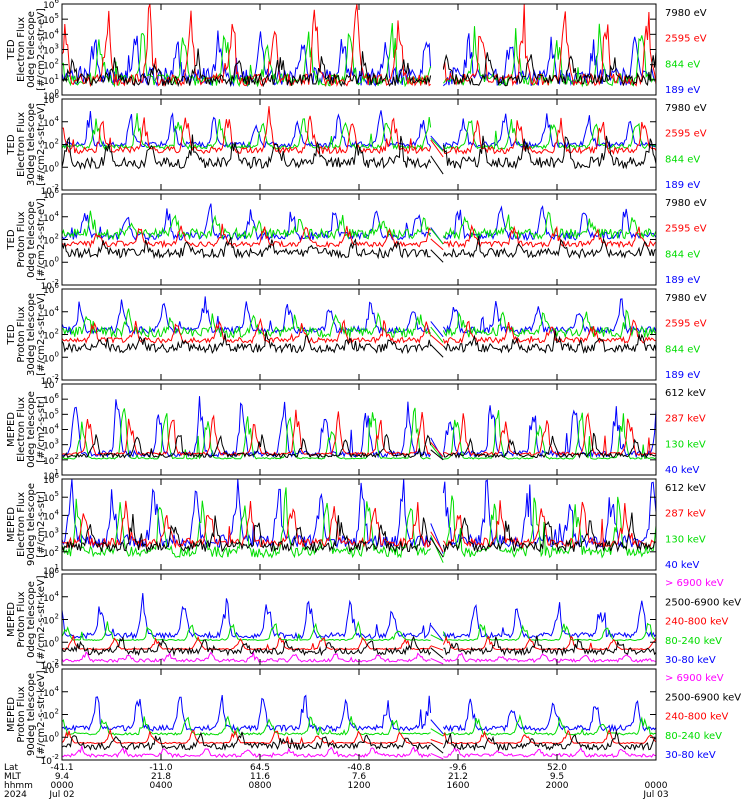 Image resolution: width=750 pixels, height=800 pixels. Describe the element at coordinates (682, 375) in the screenshot. I see `legend-entry: 189 eV` at that location.